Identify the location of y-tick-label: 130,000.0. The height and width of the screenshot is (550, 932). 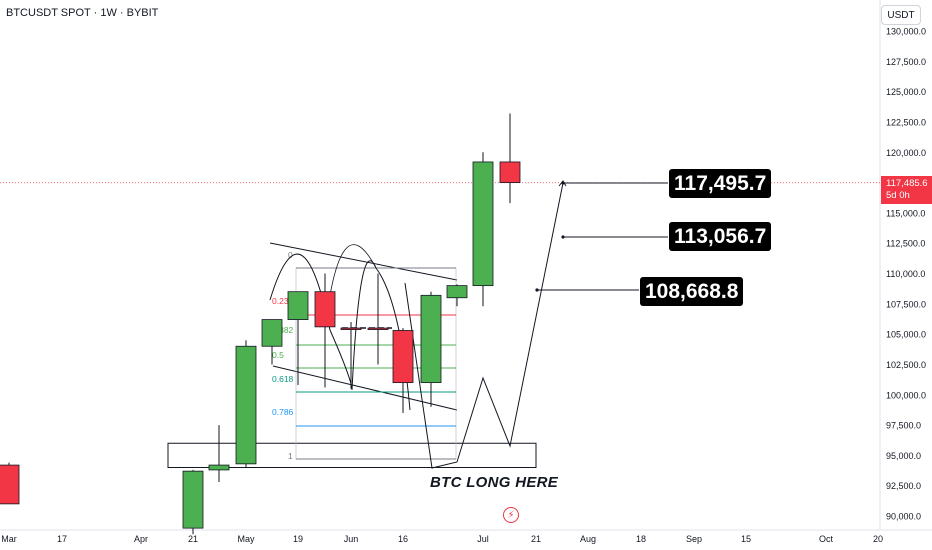
(906, 32).